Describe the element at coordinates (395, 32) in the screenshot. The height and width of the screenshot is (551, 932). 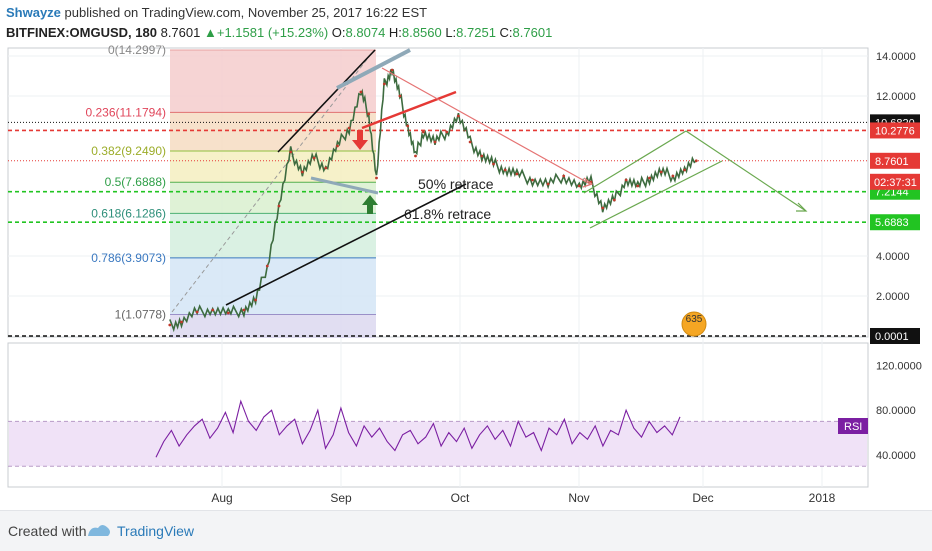
I see `high-label: H:` at that location.